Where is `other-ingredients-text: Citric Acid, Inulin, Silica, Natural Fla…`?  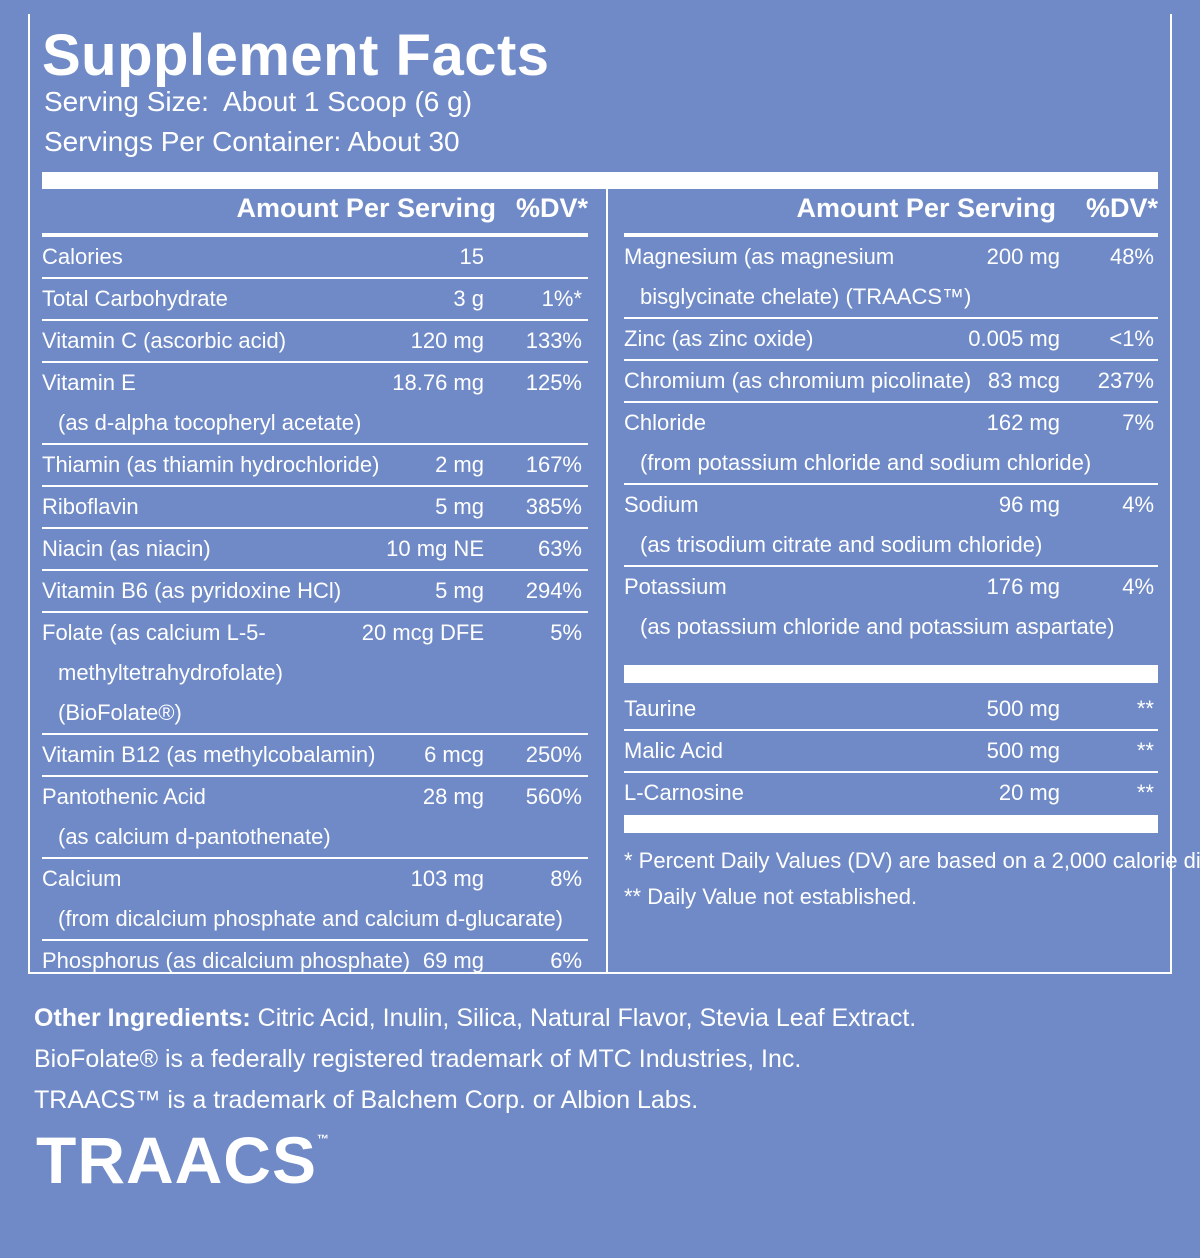
other-ingredients-text: Citric Acid, Inulin, Silica, Natural Fla… is located at coordinates (583, 1018).